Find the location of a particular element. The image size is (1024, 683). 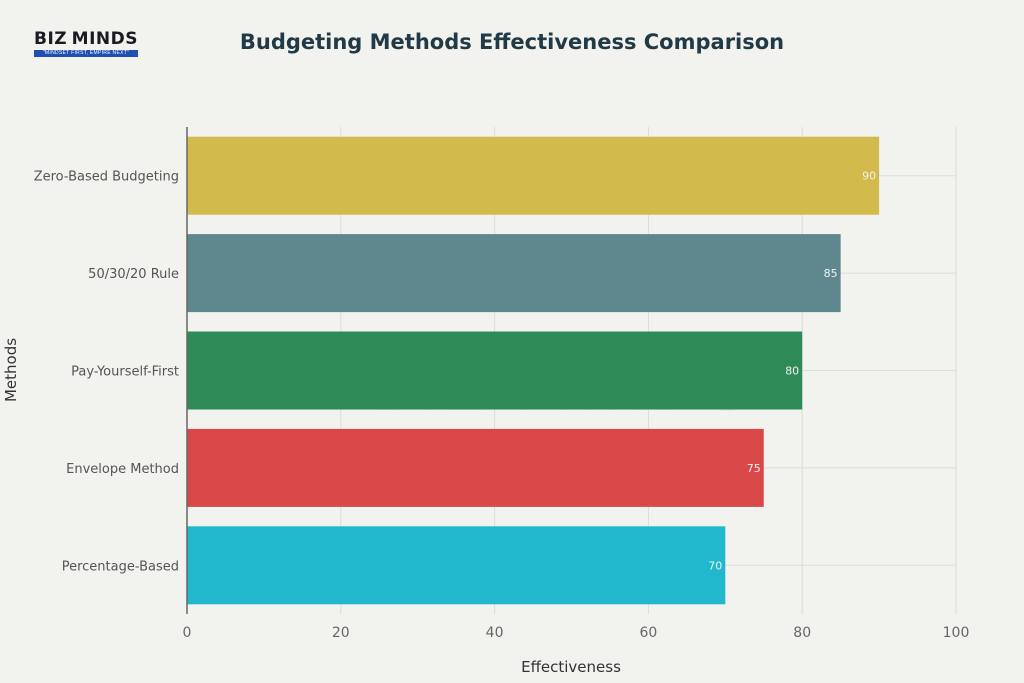

bizminds-logo: BIZ MINDS "MINDSET FIRST, EMPIRE NEXT" is located at coordinates (86, 43).